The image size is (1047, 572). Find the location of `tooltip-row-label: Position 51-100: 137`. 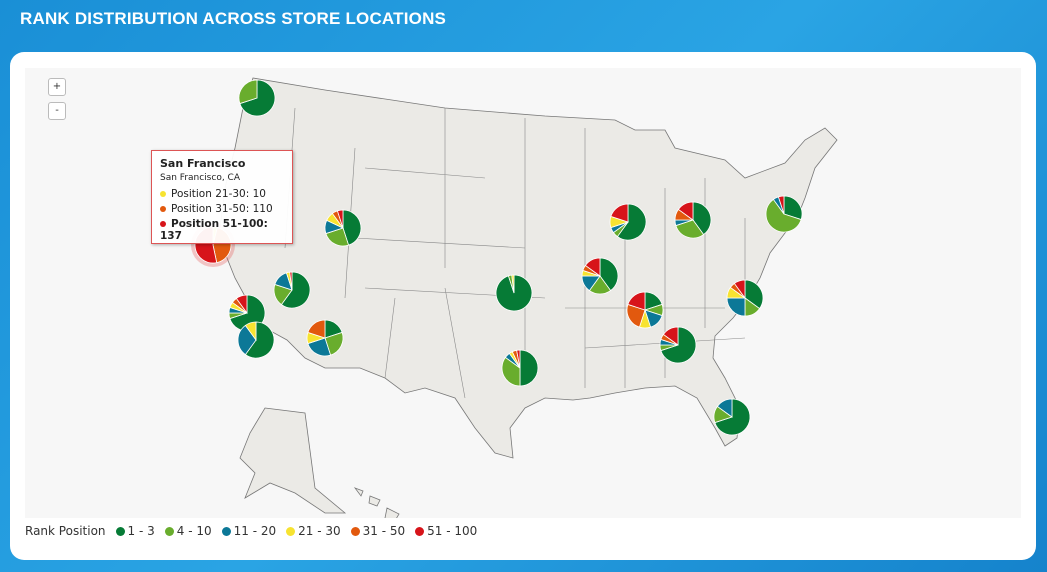

tooltip-row-label: Position 51-100: 137 is located at coordinates (214, 230).